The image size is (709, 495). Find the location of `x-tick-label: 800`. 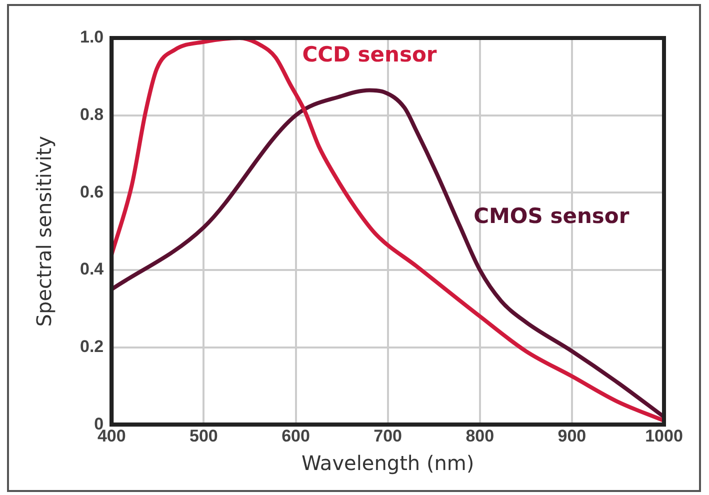

x-tick-label: 800 is located at coordinates (480, 436).